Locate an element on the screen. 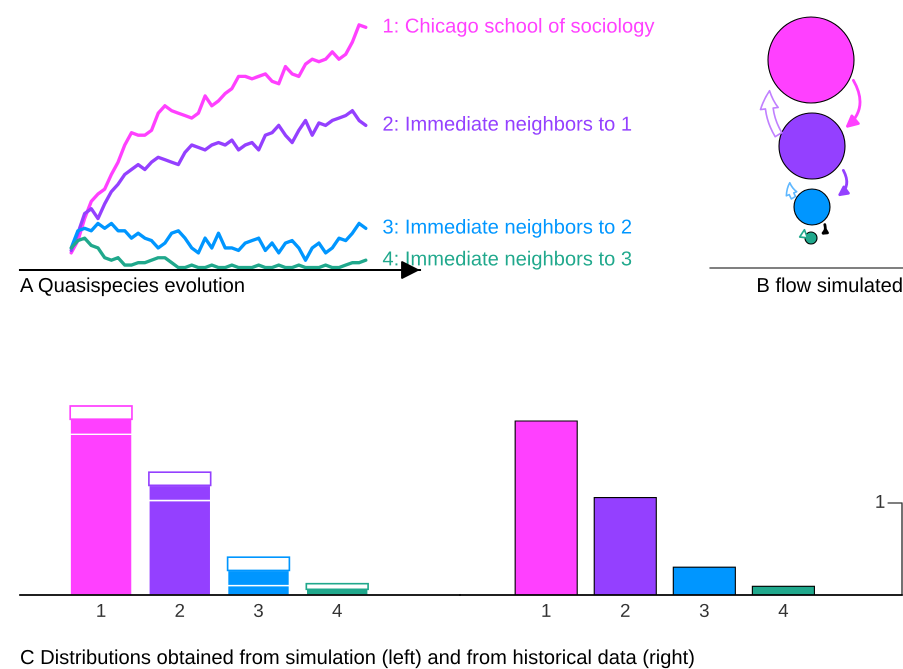 This screenshot has width=903, height=669. bar is located at coordinates (337, 586).